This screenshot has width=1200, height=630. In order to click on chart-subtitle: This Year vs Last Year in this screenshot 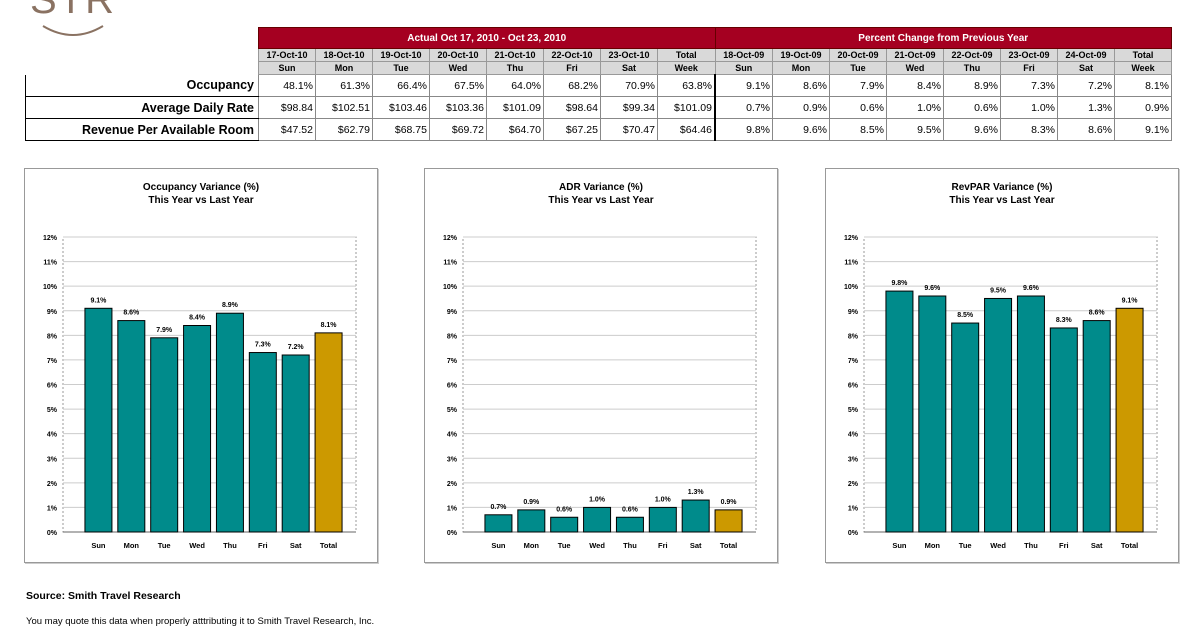, I will do `click(201, 200)`.